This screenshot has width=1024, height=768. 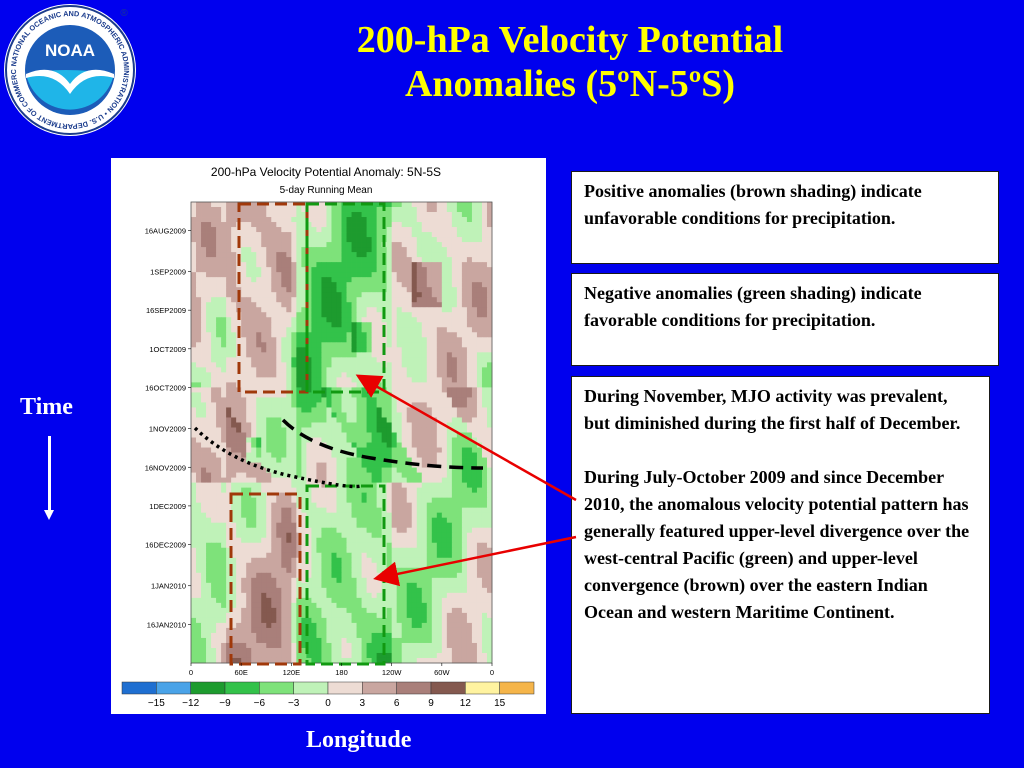 What do you see at coordinates (49, 474) in the screenshot?
I see `down-arrow-icon` at bounding box center [49, 474].